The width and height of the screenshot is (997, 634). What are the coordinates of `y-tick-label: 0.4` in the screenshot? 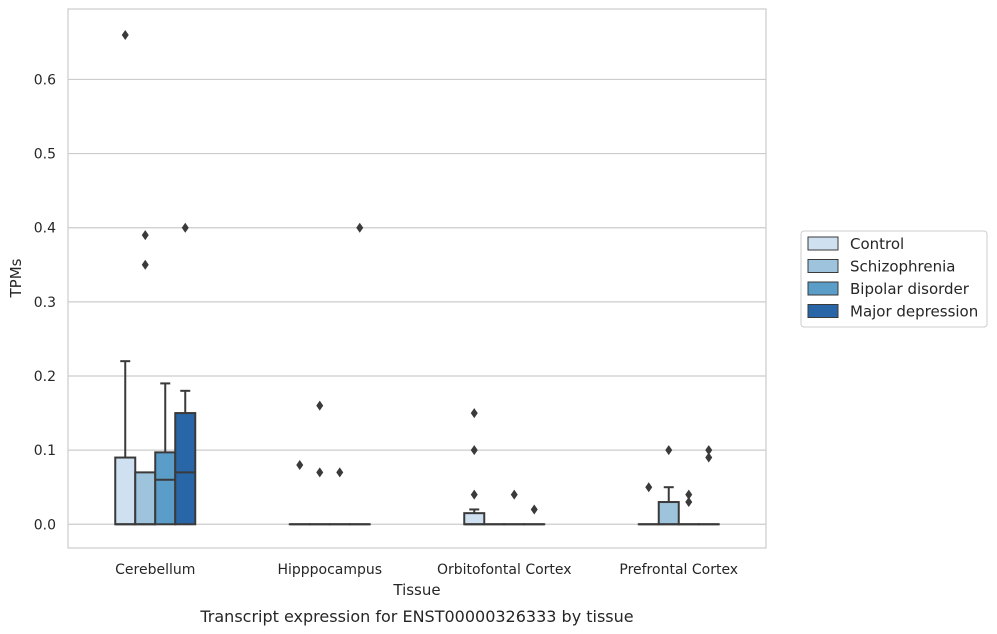 It's located at (45, 229).